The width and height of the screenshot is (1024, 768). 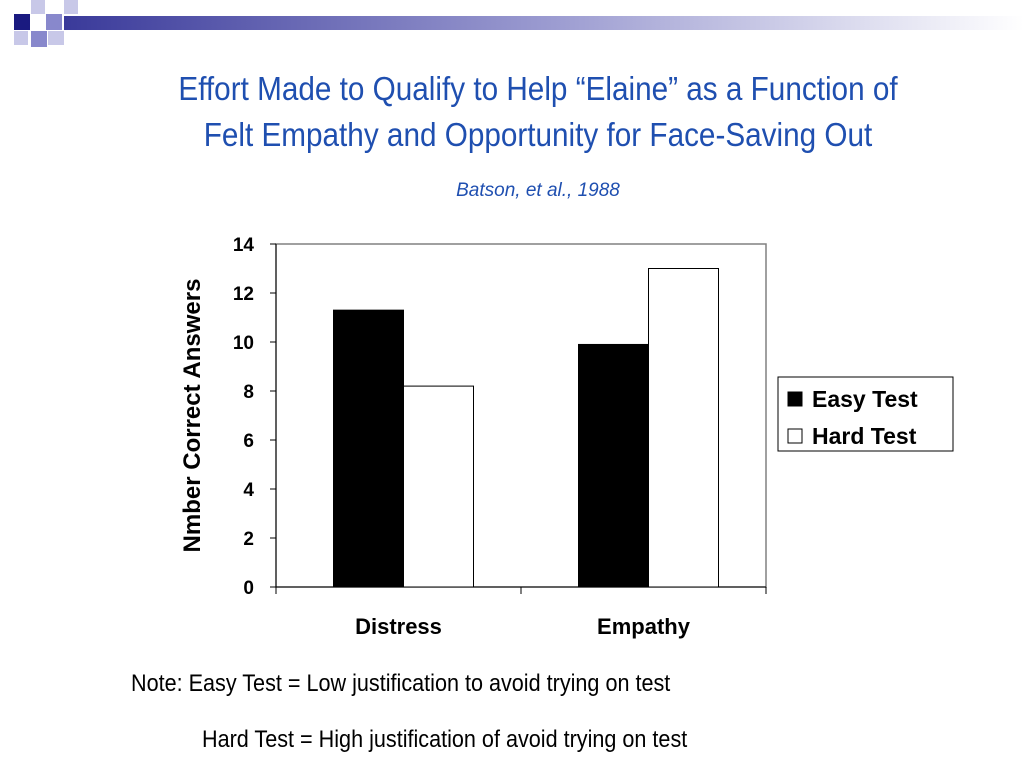 What do you see at coordinates (865, 399) in the screenshot?
I see `legend-label: Easy Test` at bounding box center [865, 399].